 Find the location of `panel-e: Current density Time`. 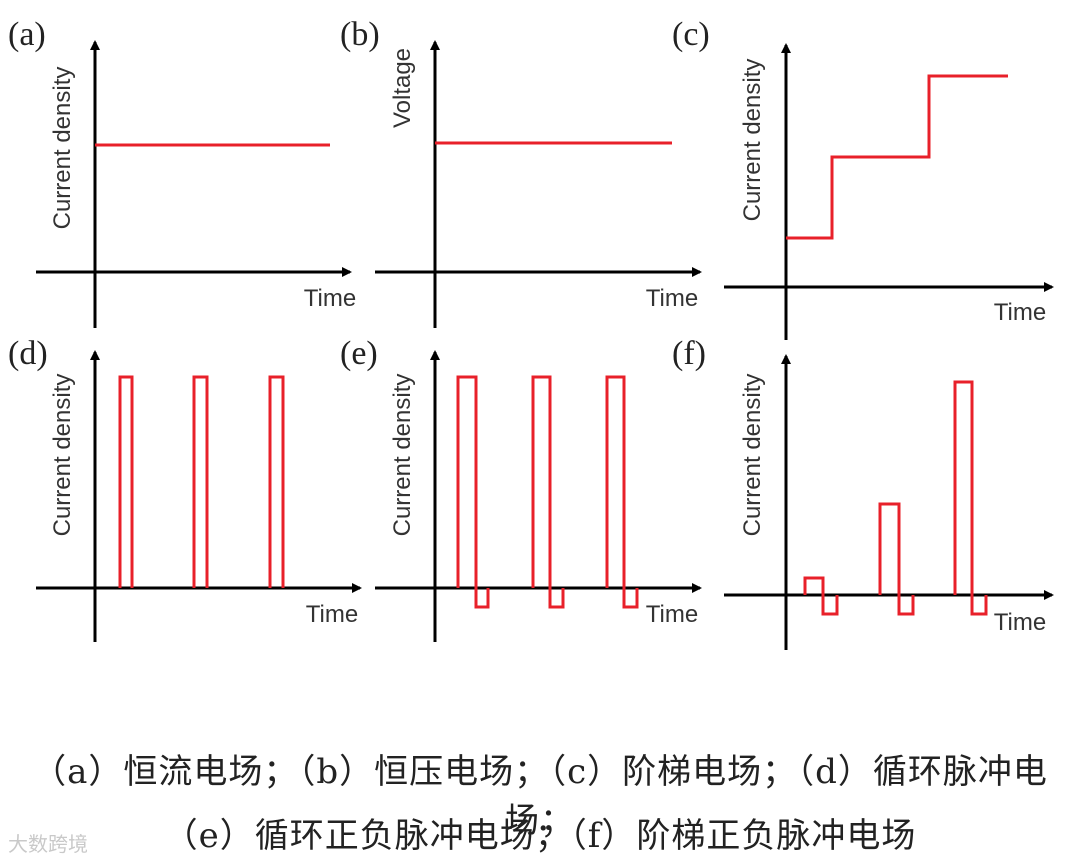

panel-e: Current density Time is located at coordinates (538, 496).